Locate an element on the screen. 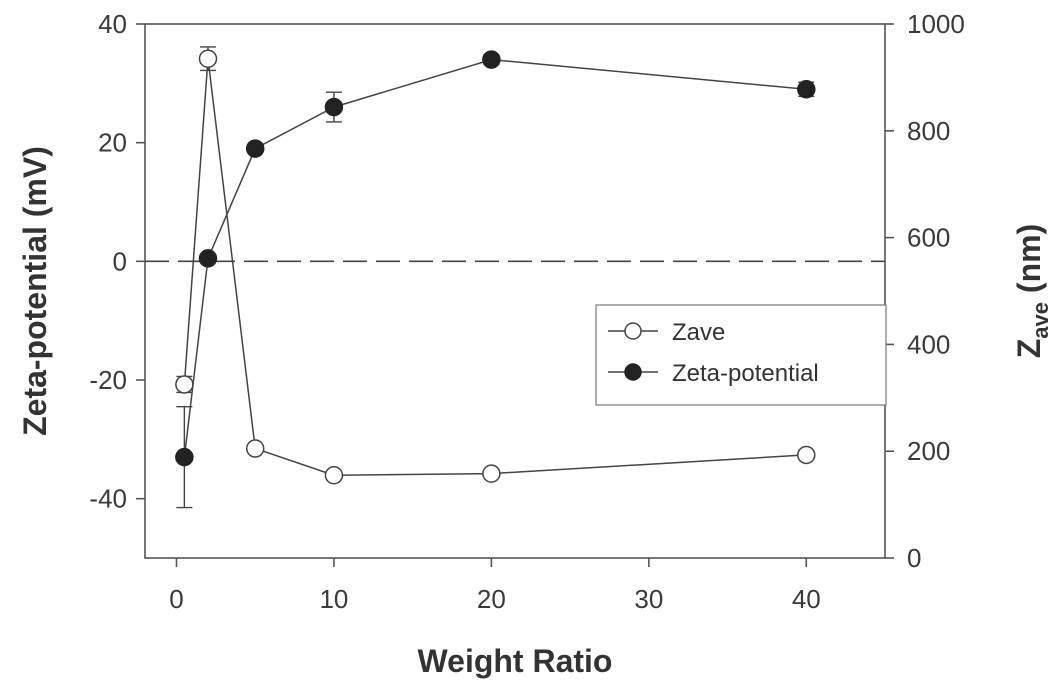 The width and height of the screenshot is (1060, 687). left-tick-label: -20 is located at coordinates (108, 380).